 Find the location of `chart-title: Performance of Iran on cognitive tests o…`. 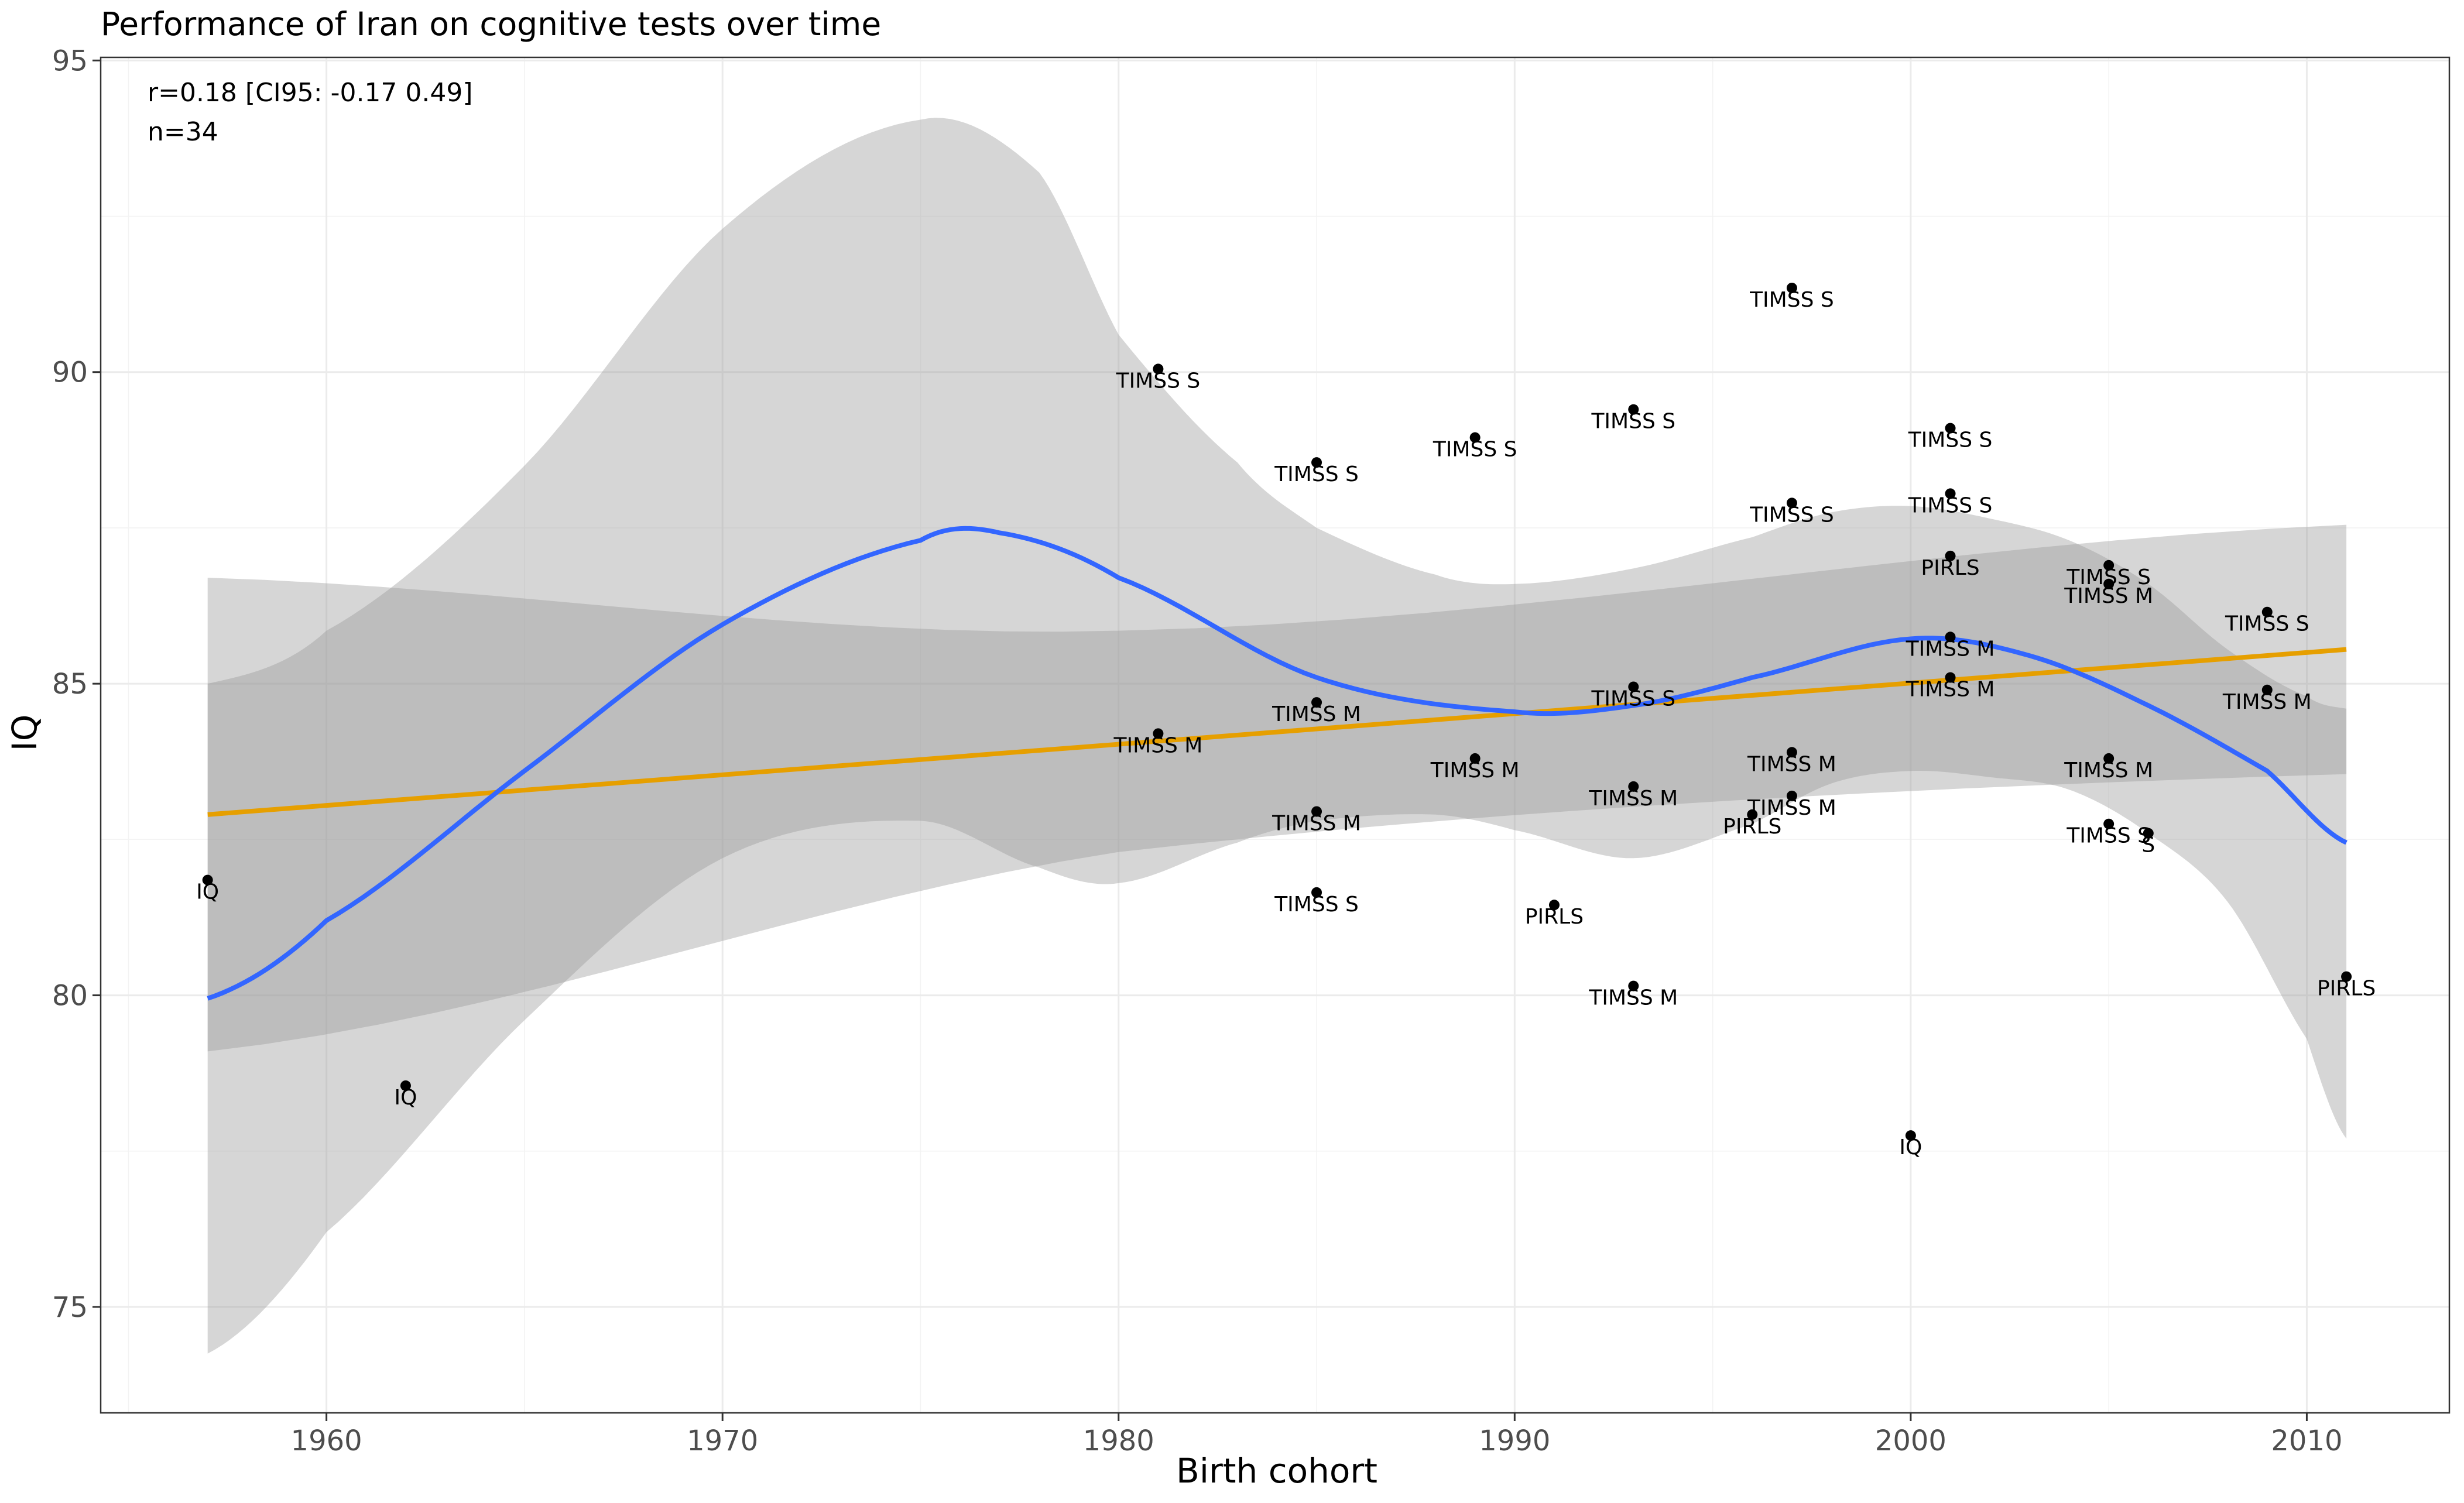

chart-title: Performance of Iran on cognitive tests o… is located at coordinates (491, 24).